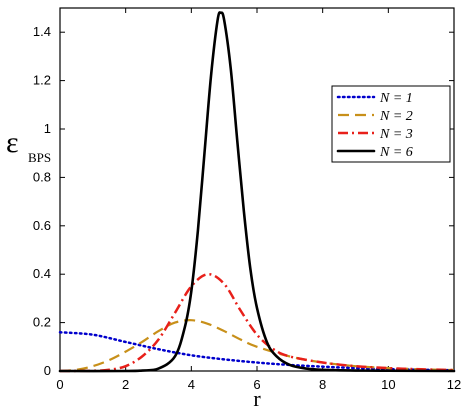 The height and width of the screenshot is (416, 464). Describe the element at coordinates (12, 142) in the screenshot. I see `y-axis-title: ε` at that location.